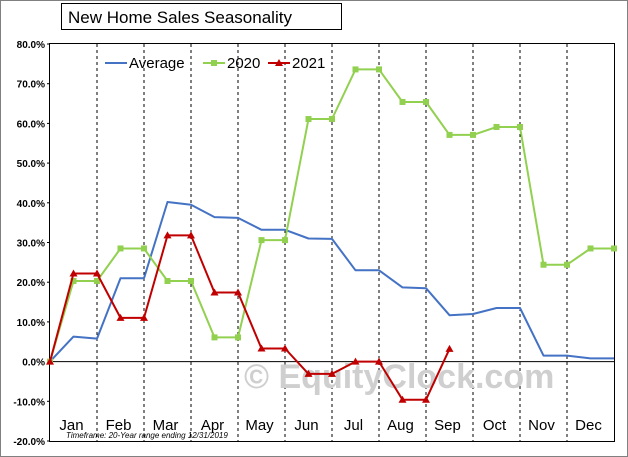 This screenshot has width=628, height=457. I want to click on x-tick-label: Aug, so click(400, 425).